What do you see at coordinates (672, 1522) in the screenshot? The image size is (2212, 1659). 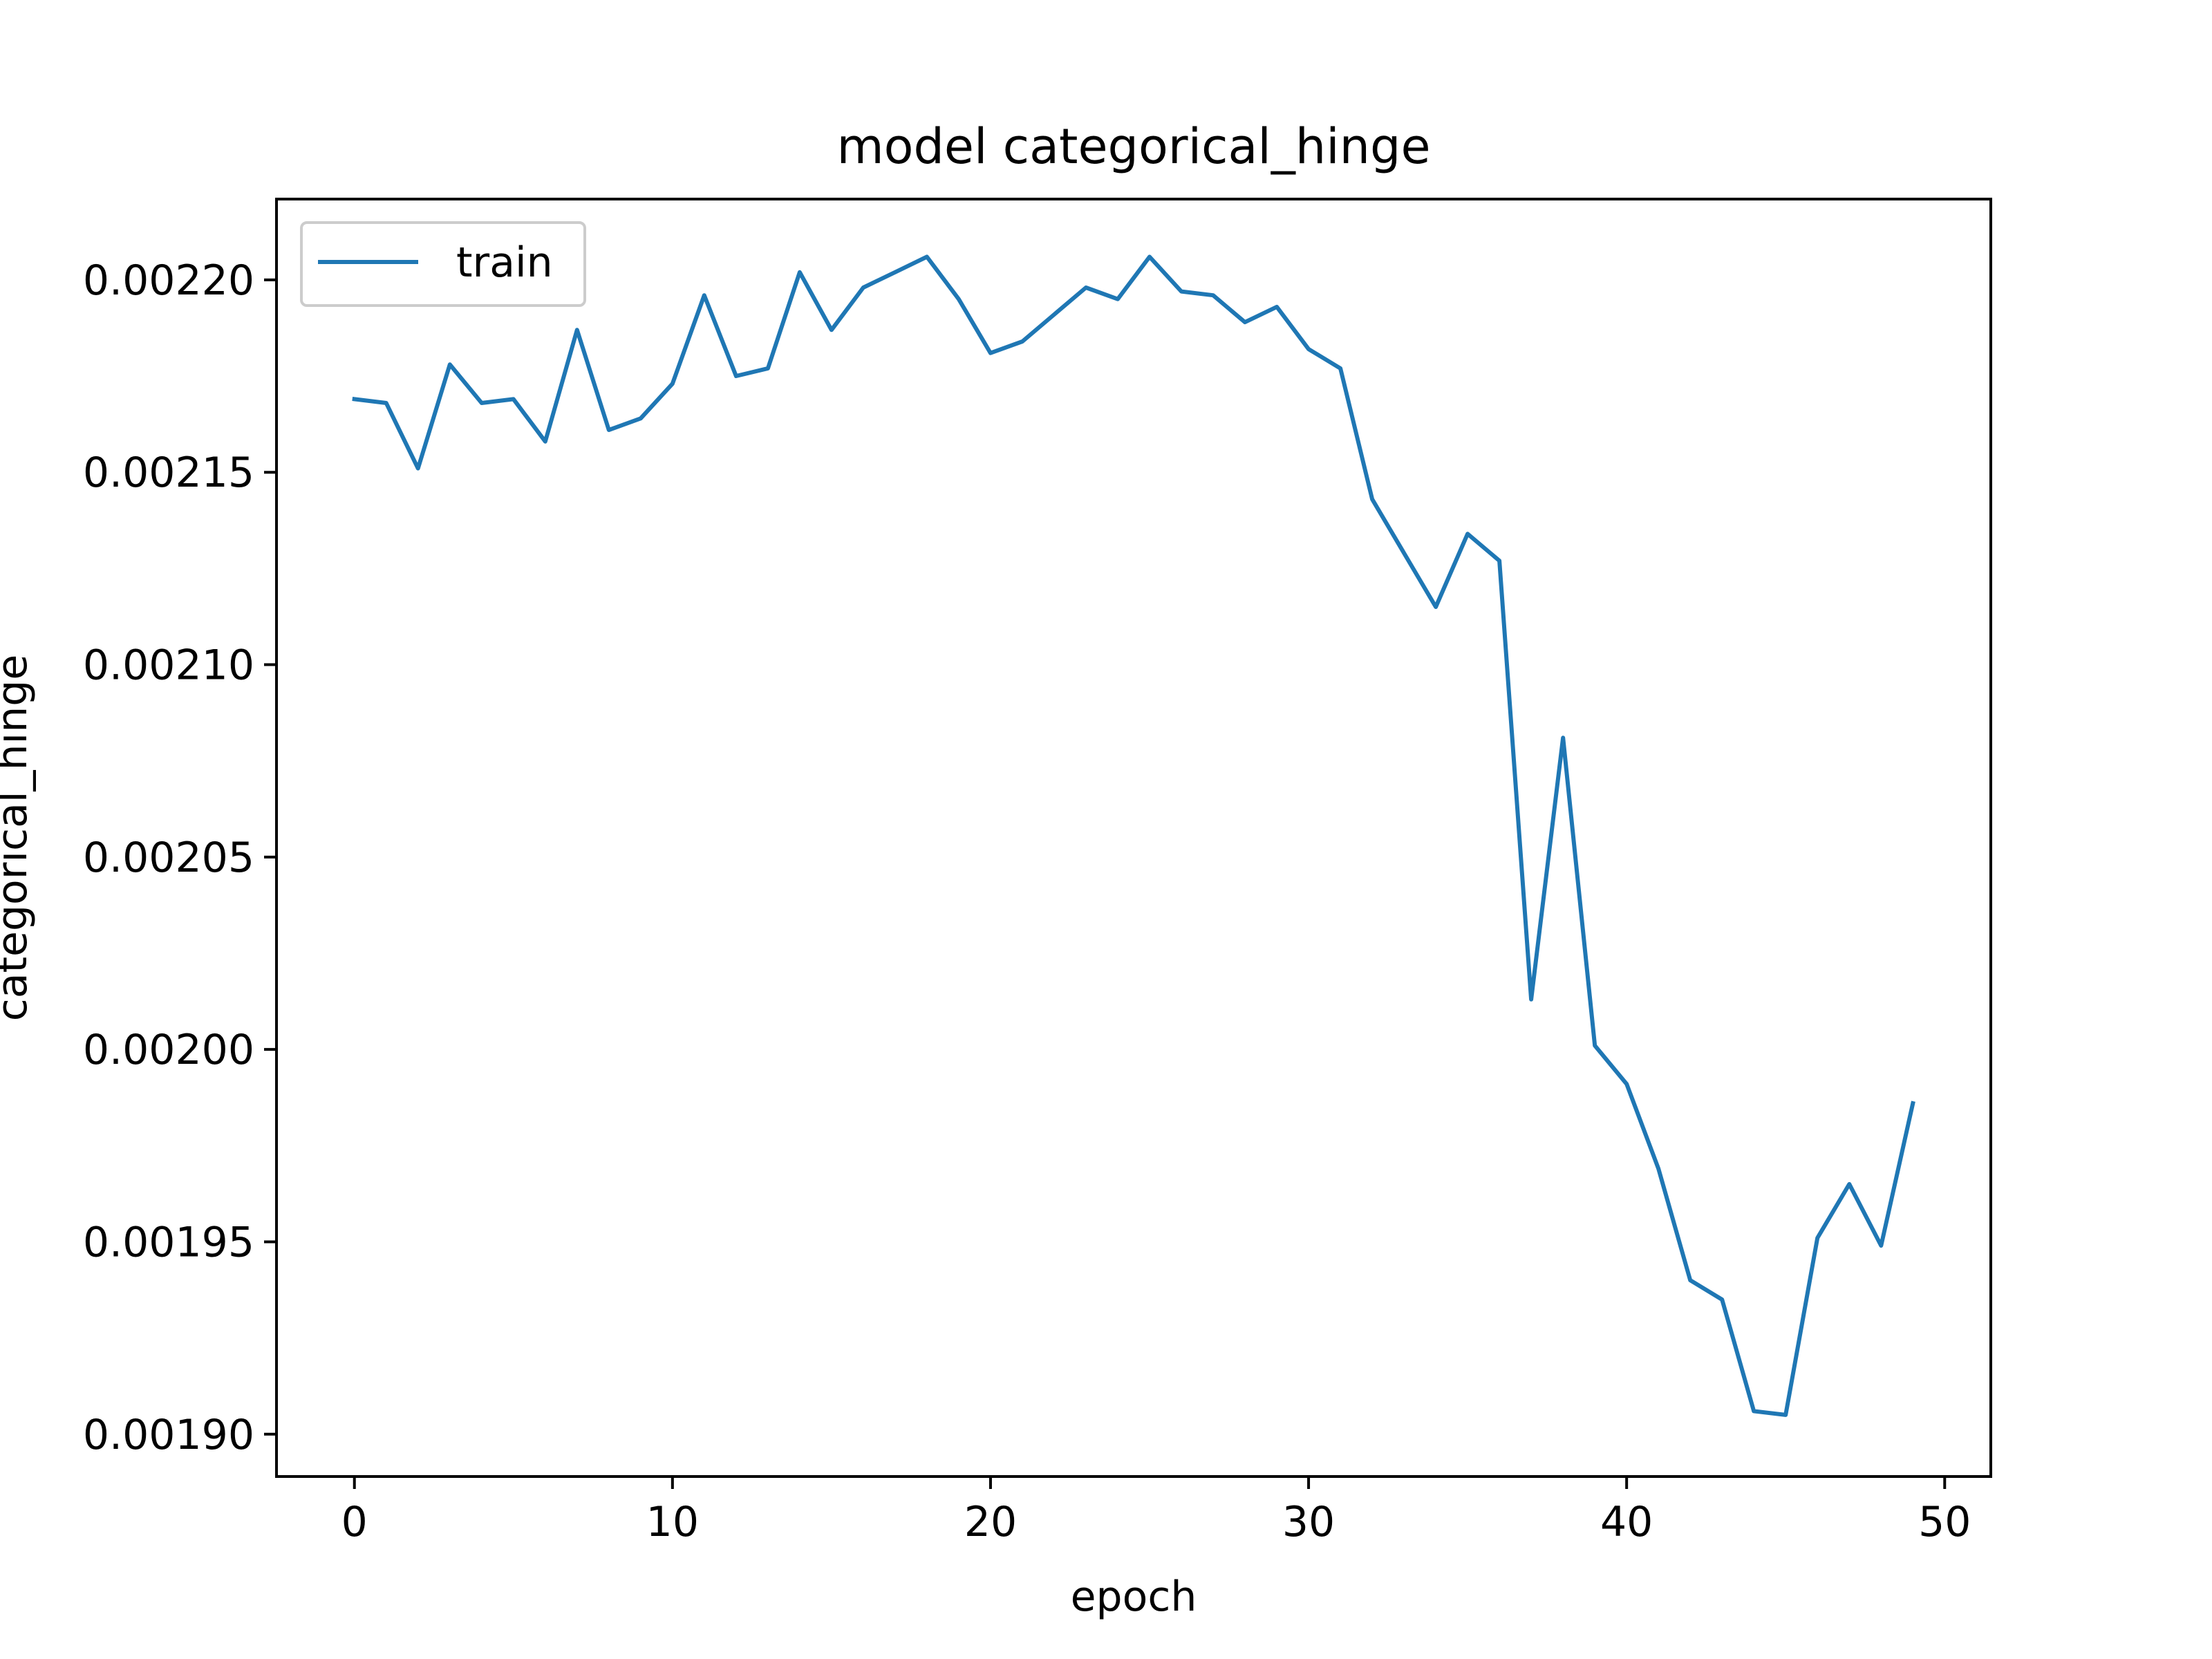 I see `x-tick-label: 10` at bounding box center [672, 1522].